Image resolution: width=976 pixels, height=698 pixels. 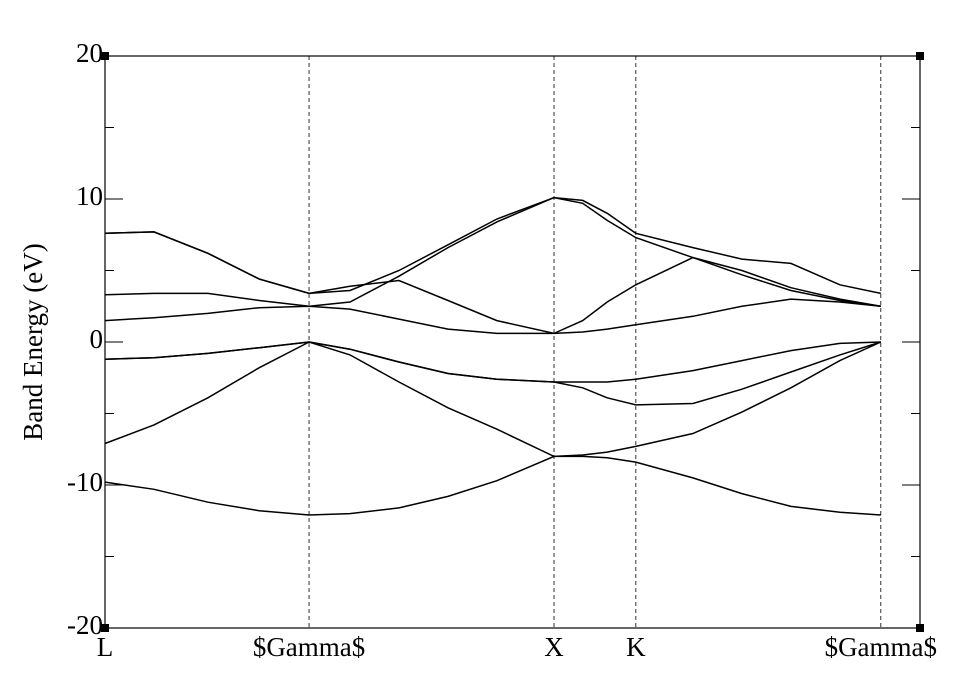 I want to click on y-tick-label: 0, so click(x=97, y=339).